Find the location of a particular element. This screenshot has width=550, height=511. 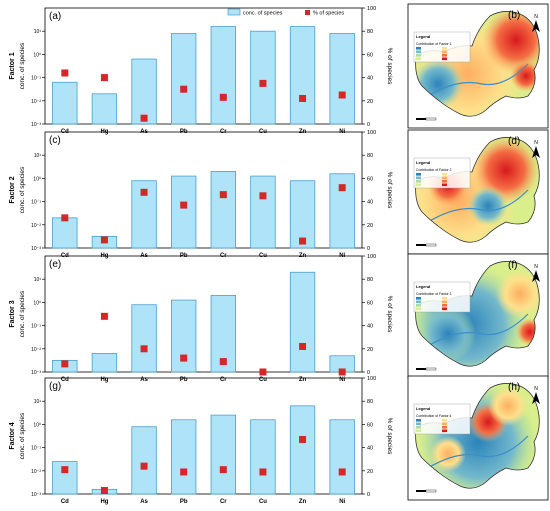

map-boundary is located at coordinates (477, 64).